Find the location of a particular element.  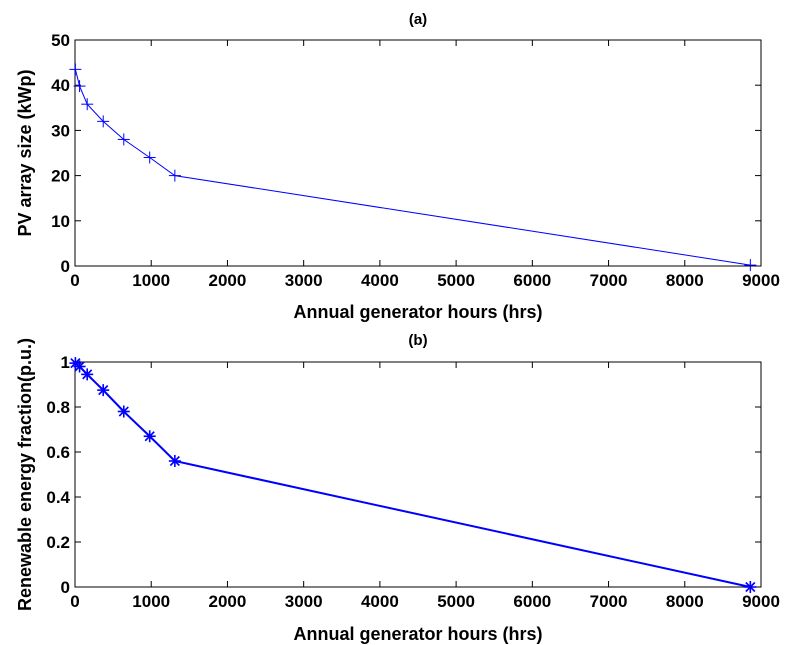

y-tick-label: 0.2 is located at coordinates (58, 542).